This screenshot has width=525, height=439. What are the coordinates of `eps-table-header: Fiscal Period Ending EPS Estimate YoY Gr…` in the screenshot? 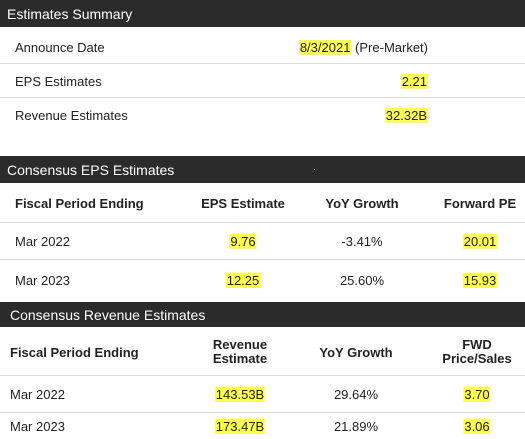 It's located at (262, 203).